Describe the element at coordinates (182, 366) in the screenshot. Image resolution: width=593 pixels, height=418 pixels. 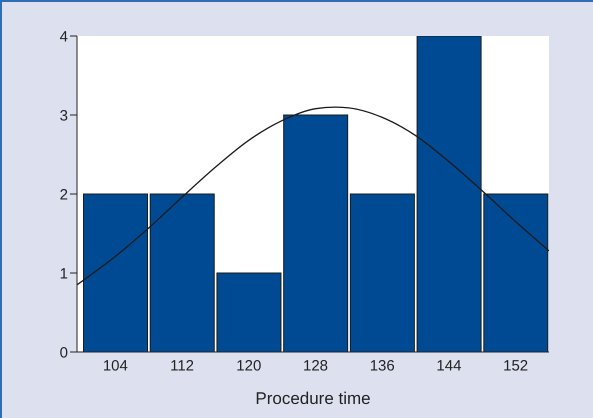
I see `x-tick-label: 112` at that location.